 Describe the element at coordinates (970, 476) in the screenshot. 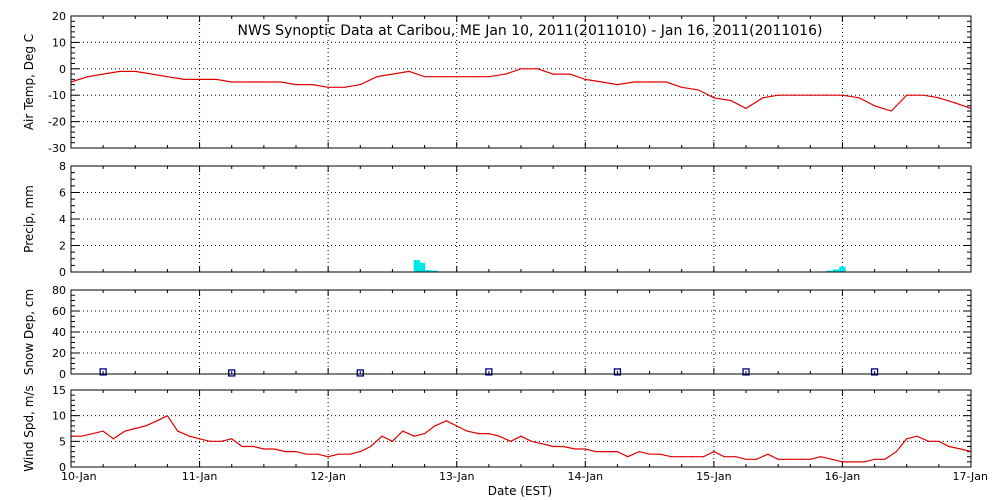

I see `x-tick-label: 17-Jan` at that location.